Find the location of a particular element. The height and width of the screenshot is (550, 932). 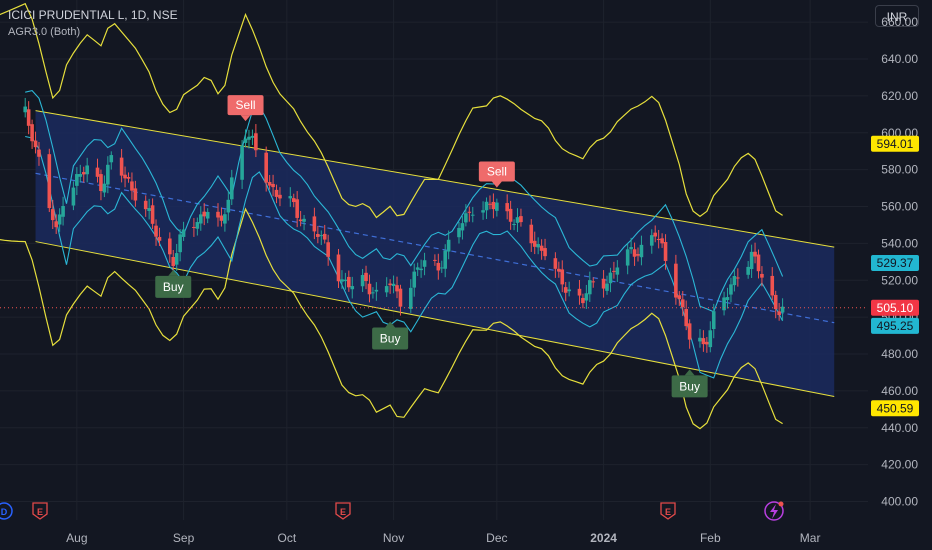

price-label-band-lower: 495.25 is located at coordinates (895, 326).